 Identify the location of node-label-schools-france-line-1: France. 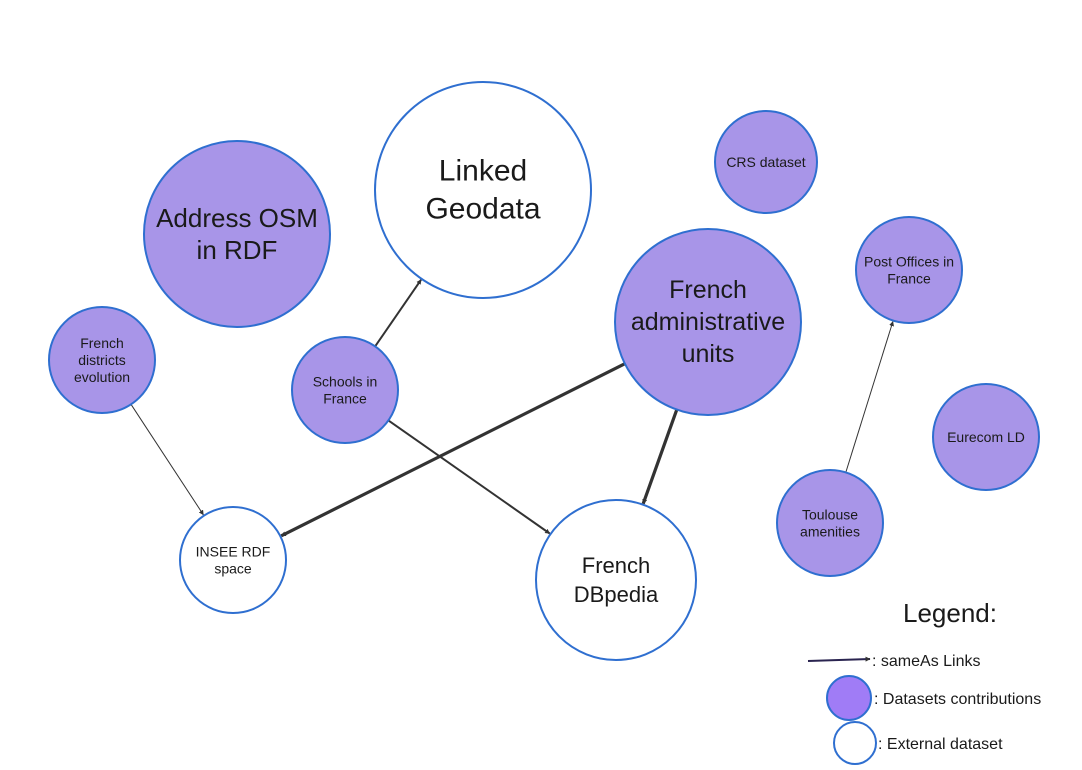
(345, 399).